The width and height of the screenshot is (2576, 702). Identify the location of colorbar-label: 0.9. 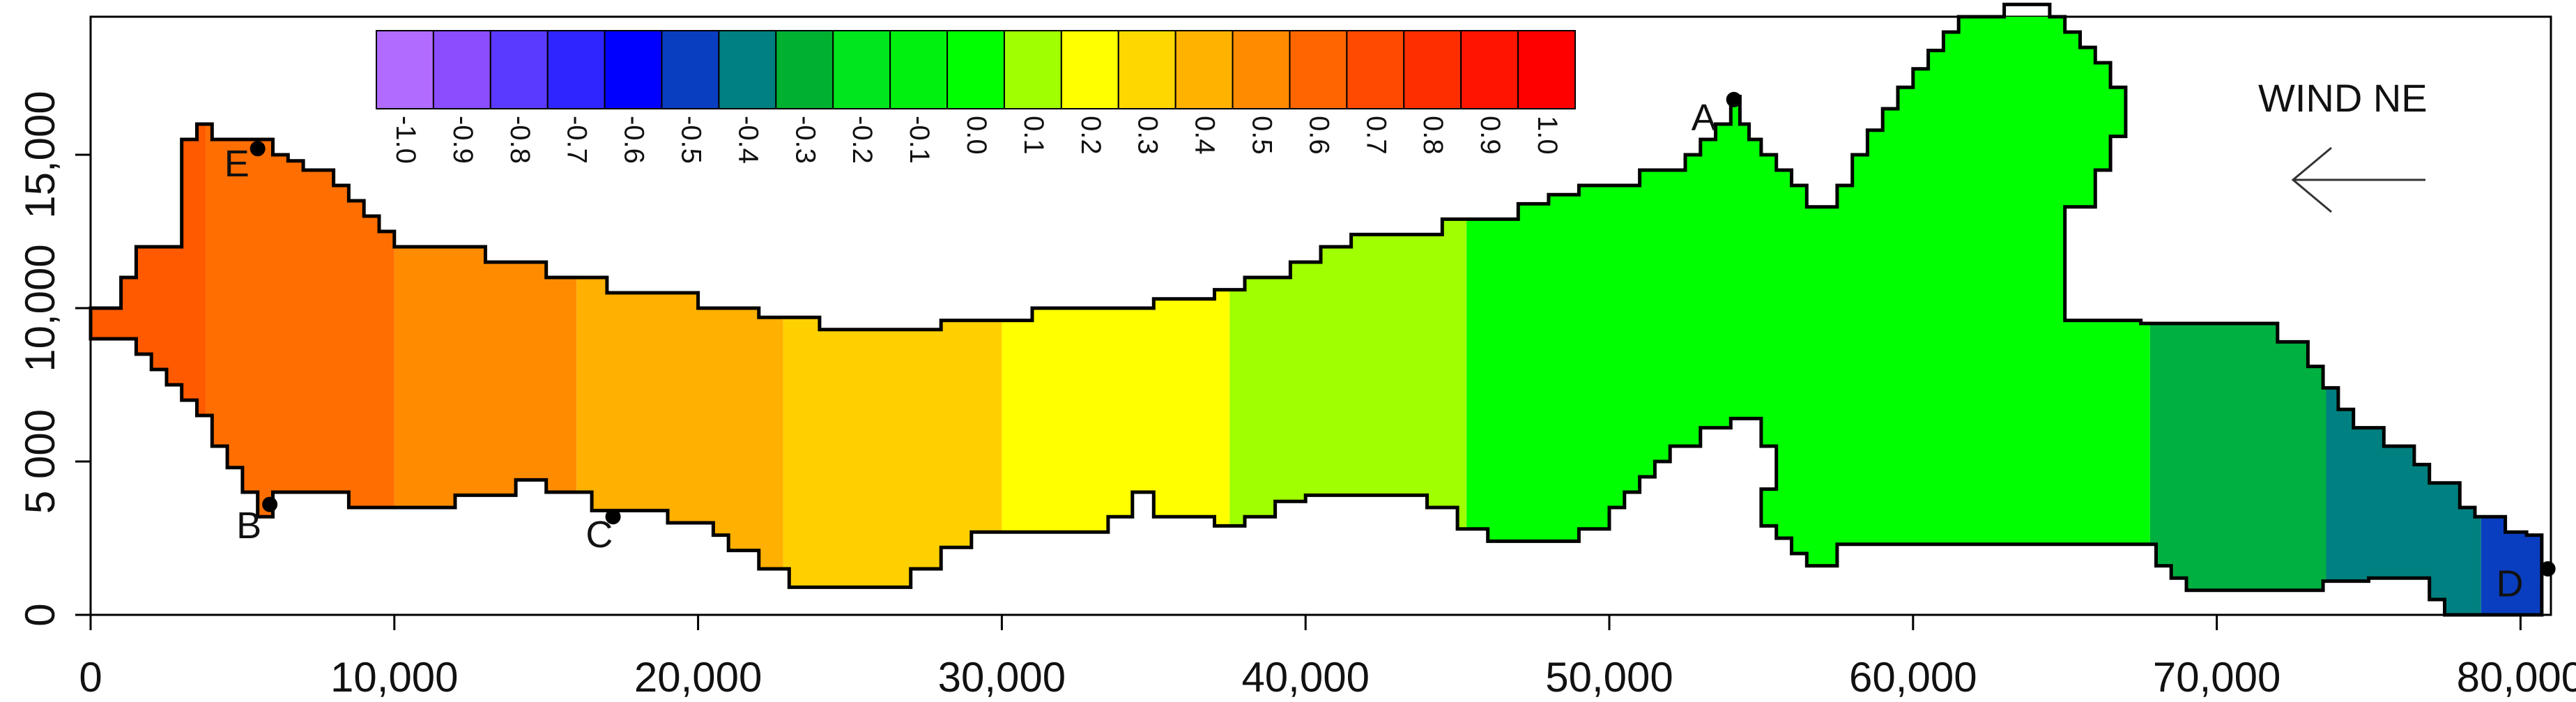
(1490, 135).